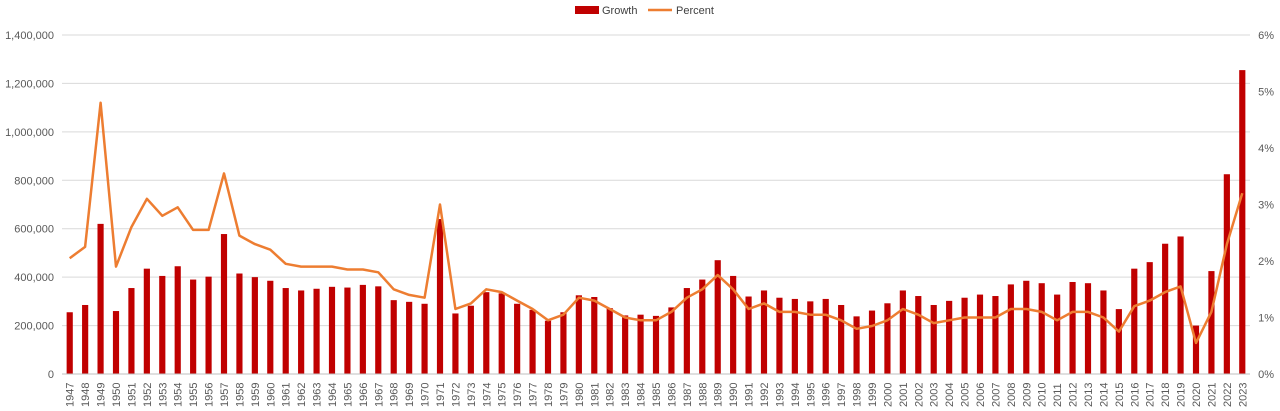 The height and width of the screenshot is (411, 1280). What do you see at coordinates (657, 395) in the screenshot?
I see `x-tick-label: 1985` at bounding box center [657, 395].